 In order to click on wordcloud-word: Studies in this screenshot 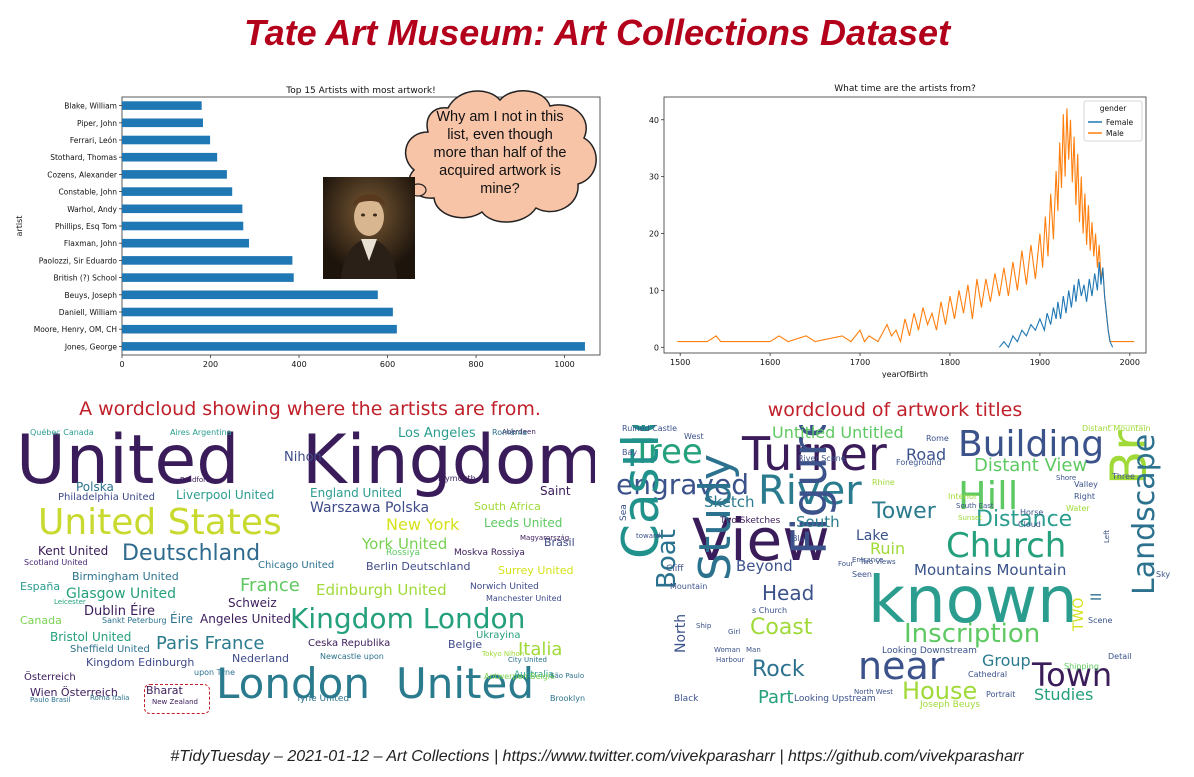, I will do `click(1064, 694)`.